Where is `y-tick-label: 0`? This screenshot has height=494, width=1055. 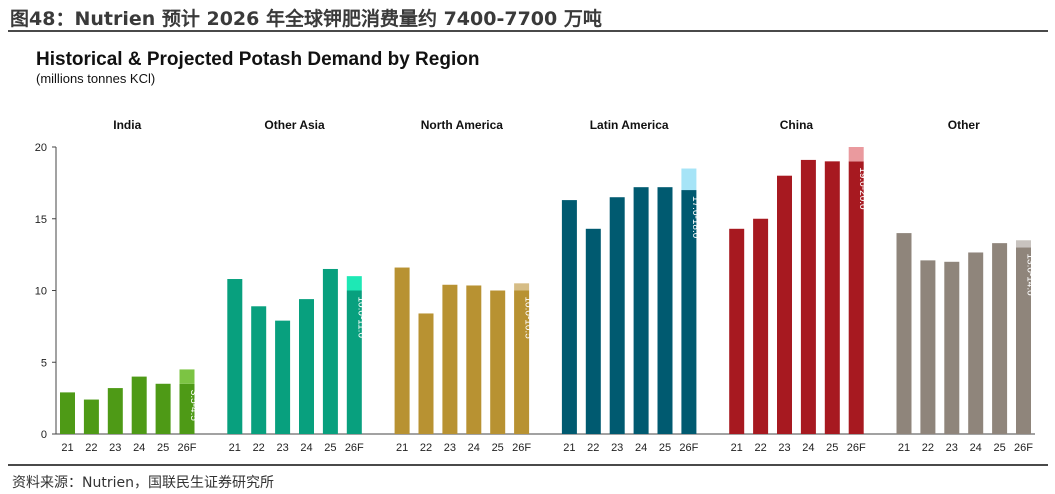
y-tick-label: 0 is located at coordinates (44, 435).